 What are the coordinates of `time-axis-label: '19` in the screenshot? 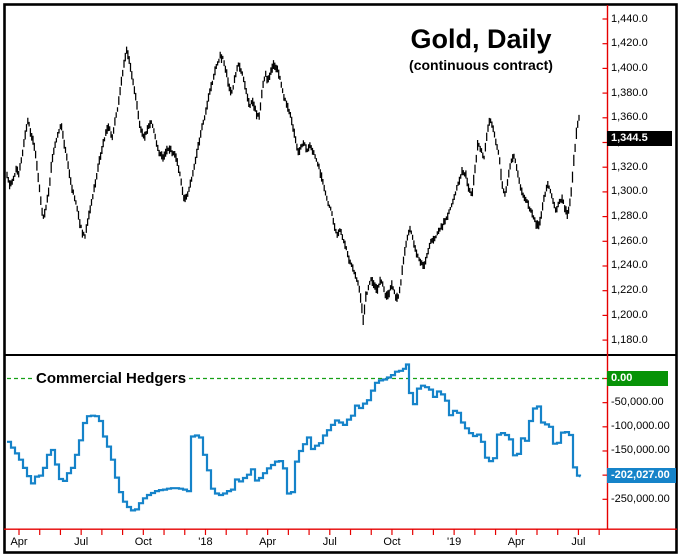 It's located at (454, 542).